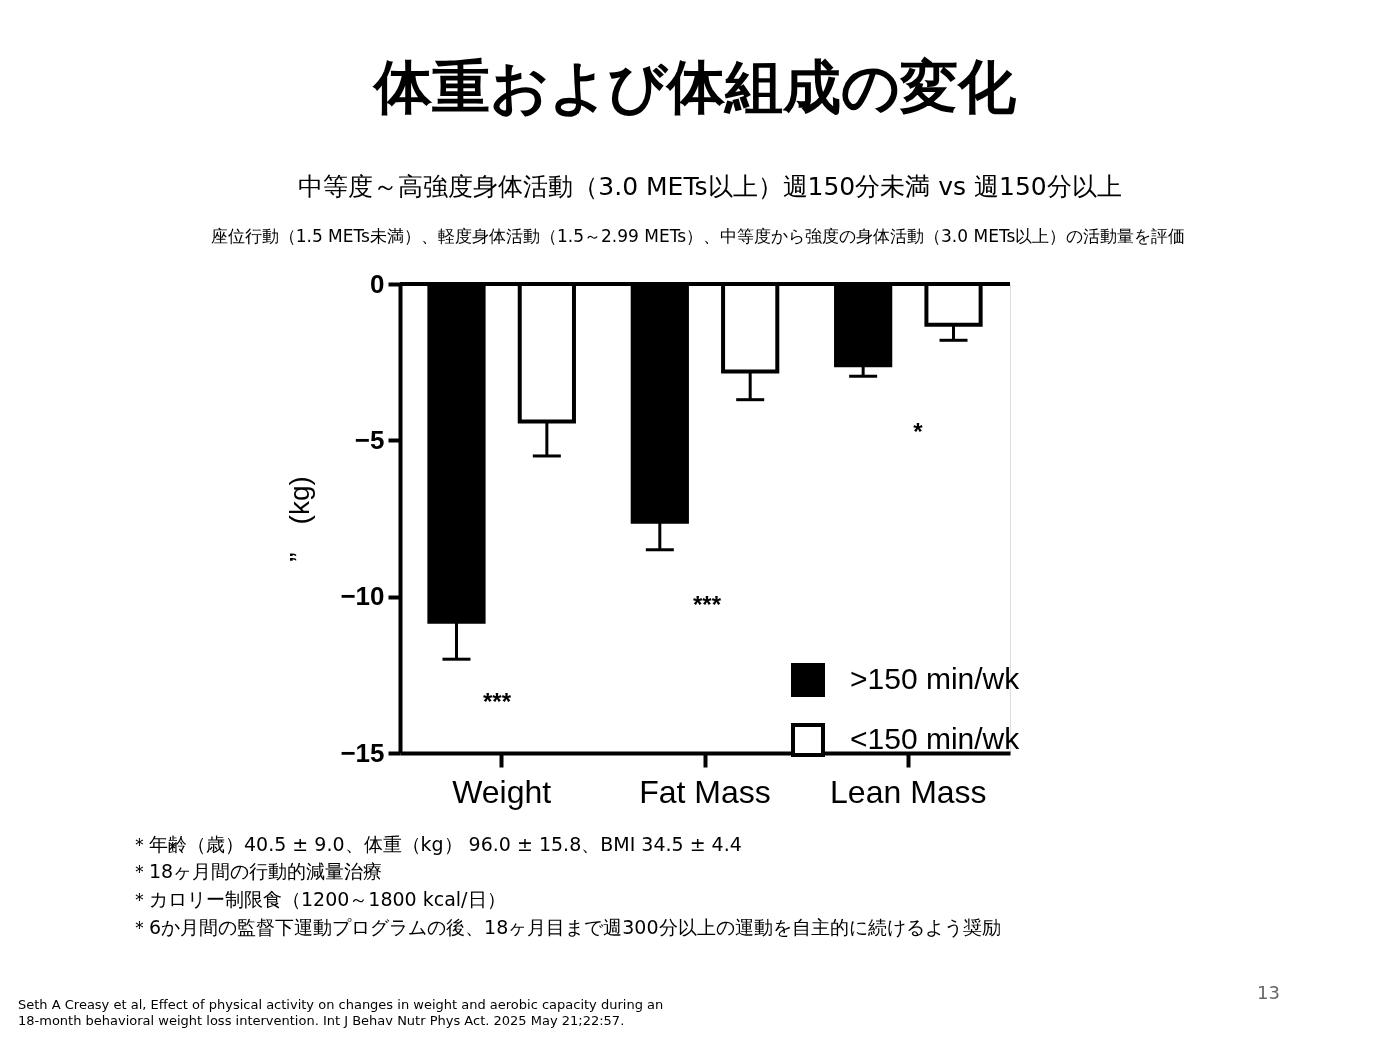 This screenshot has height=1043, width=1390. I want to click on text: ＊年齢（歳）40.5 ± 9.0、体重（kg） 96.0 ± 15.8、BMI 34.5 ± 4.4, so click(436, 844).